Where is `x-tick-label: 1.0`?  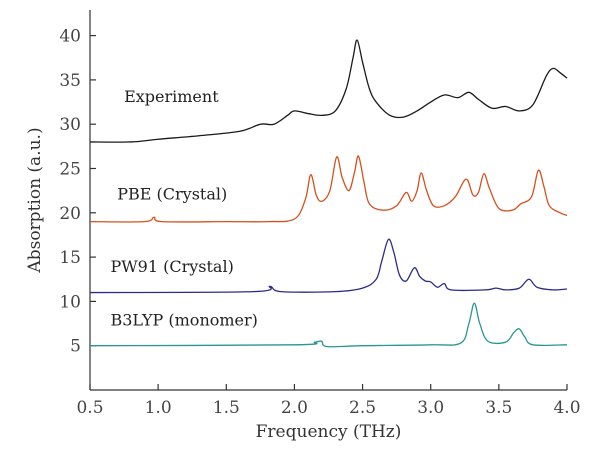
x-tick-label: 1.0 is located at coordinates (158, 408).